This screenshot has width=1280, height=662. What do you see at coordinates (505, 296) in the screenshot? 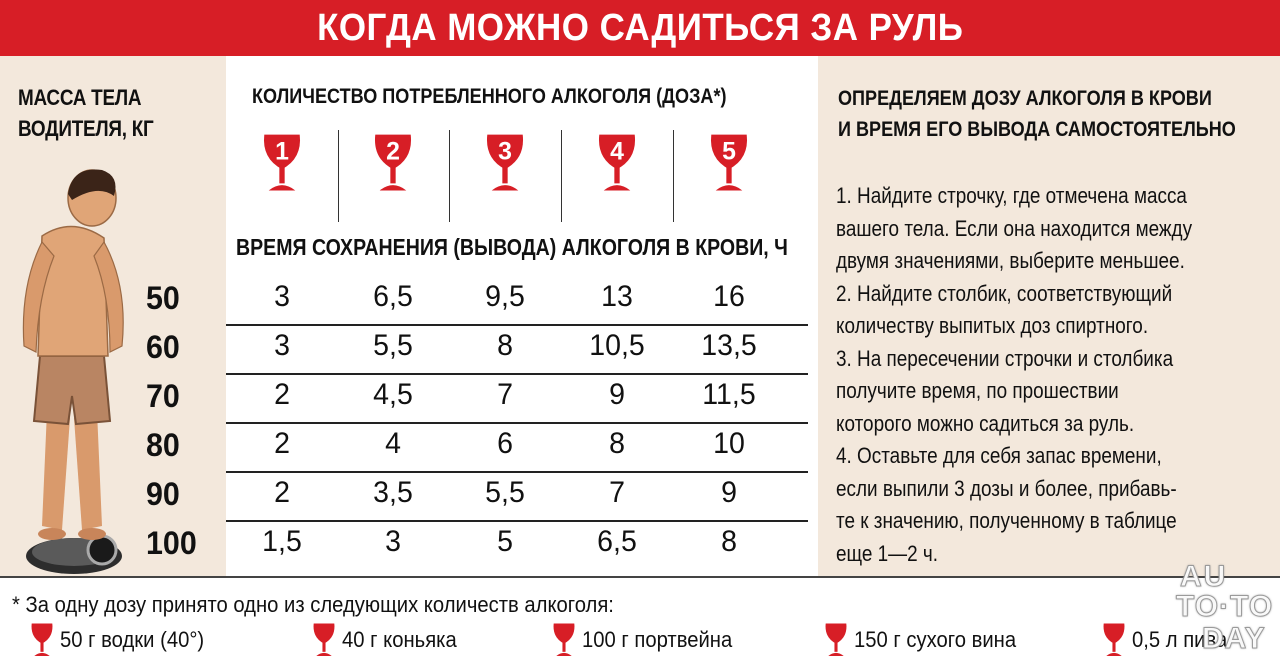
I see `table-cell: 9,5` at bounding box center [505, 296].